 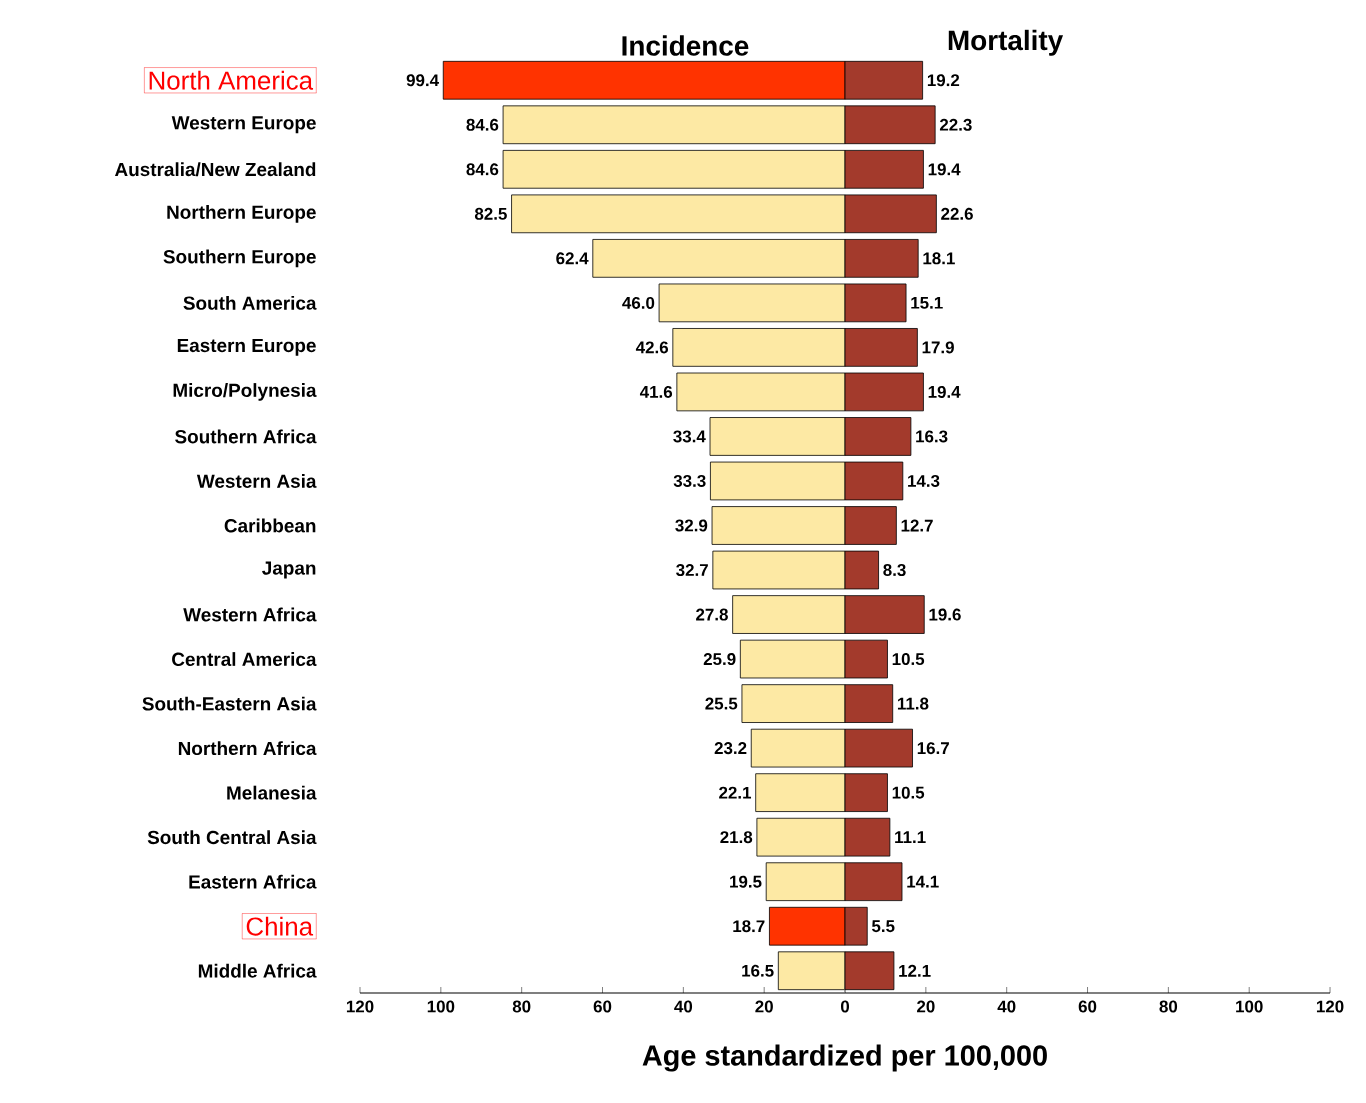 What do you see at coordinates (955, 124) in the screenshot?
I see `data-label: 22.3` at bounding box center [955, 124].